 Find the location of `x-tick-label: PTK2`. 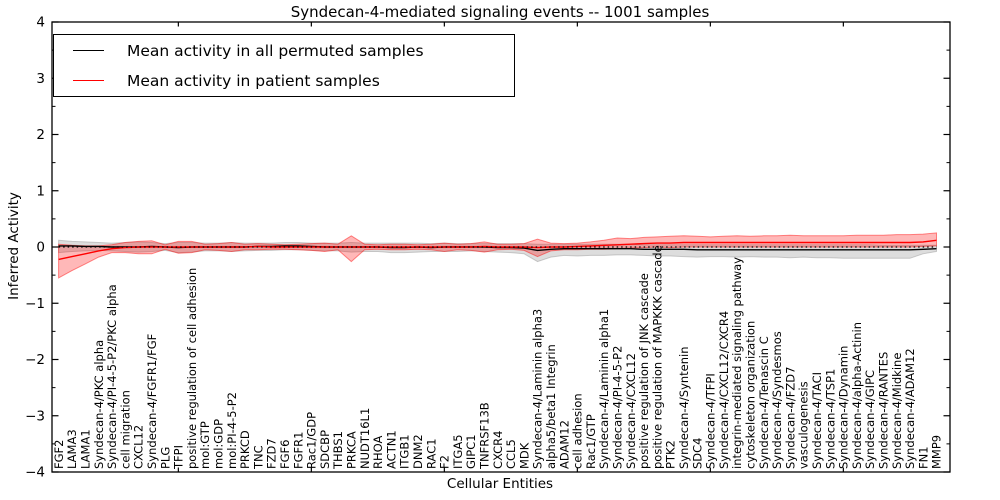

x-tick-label: PTK2 is located at coordinates (671, 454).